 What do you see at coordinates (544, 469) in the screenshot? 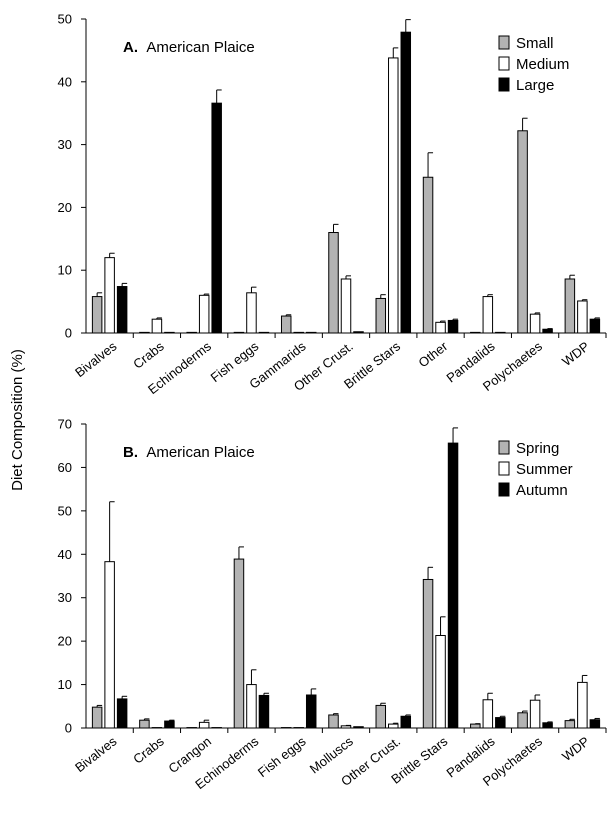
I see `legend-label: Summer` at bounding box center [544, 469].